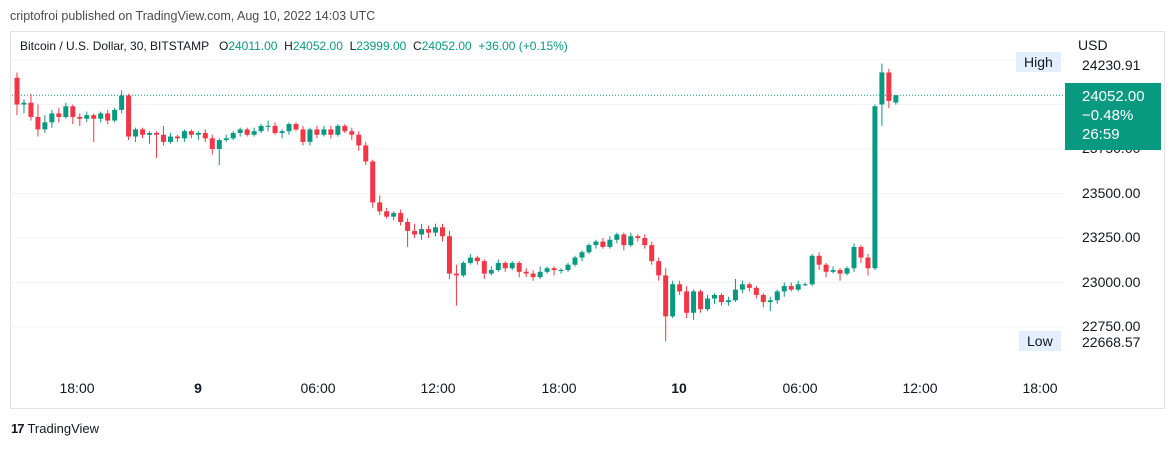  I want to click on symbol-title: Bitcoin / U.S. Dollar, 30, BITSTAMP, so click(114, 46).